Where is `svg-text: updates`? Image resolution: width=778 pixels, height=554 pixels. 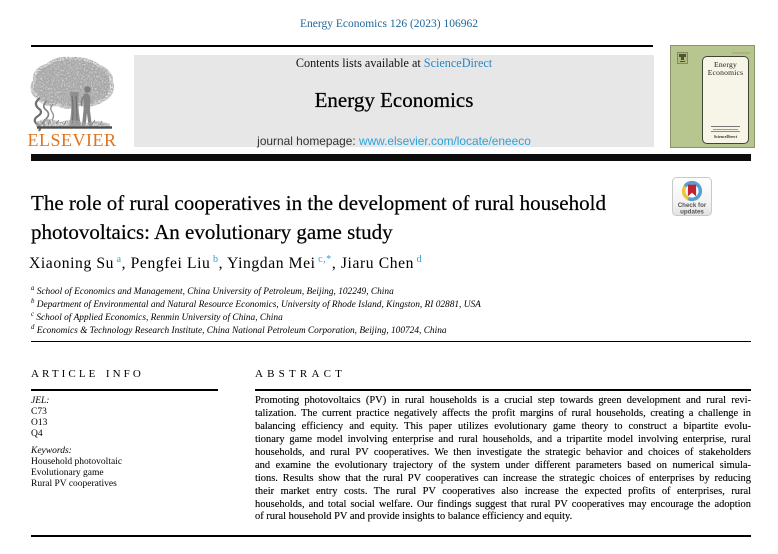 svg-text: updates is located at coordinates (692, 211).